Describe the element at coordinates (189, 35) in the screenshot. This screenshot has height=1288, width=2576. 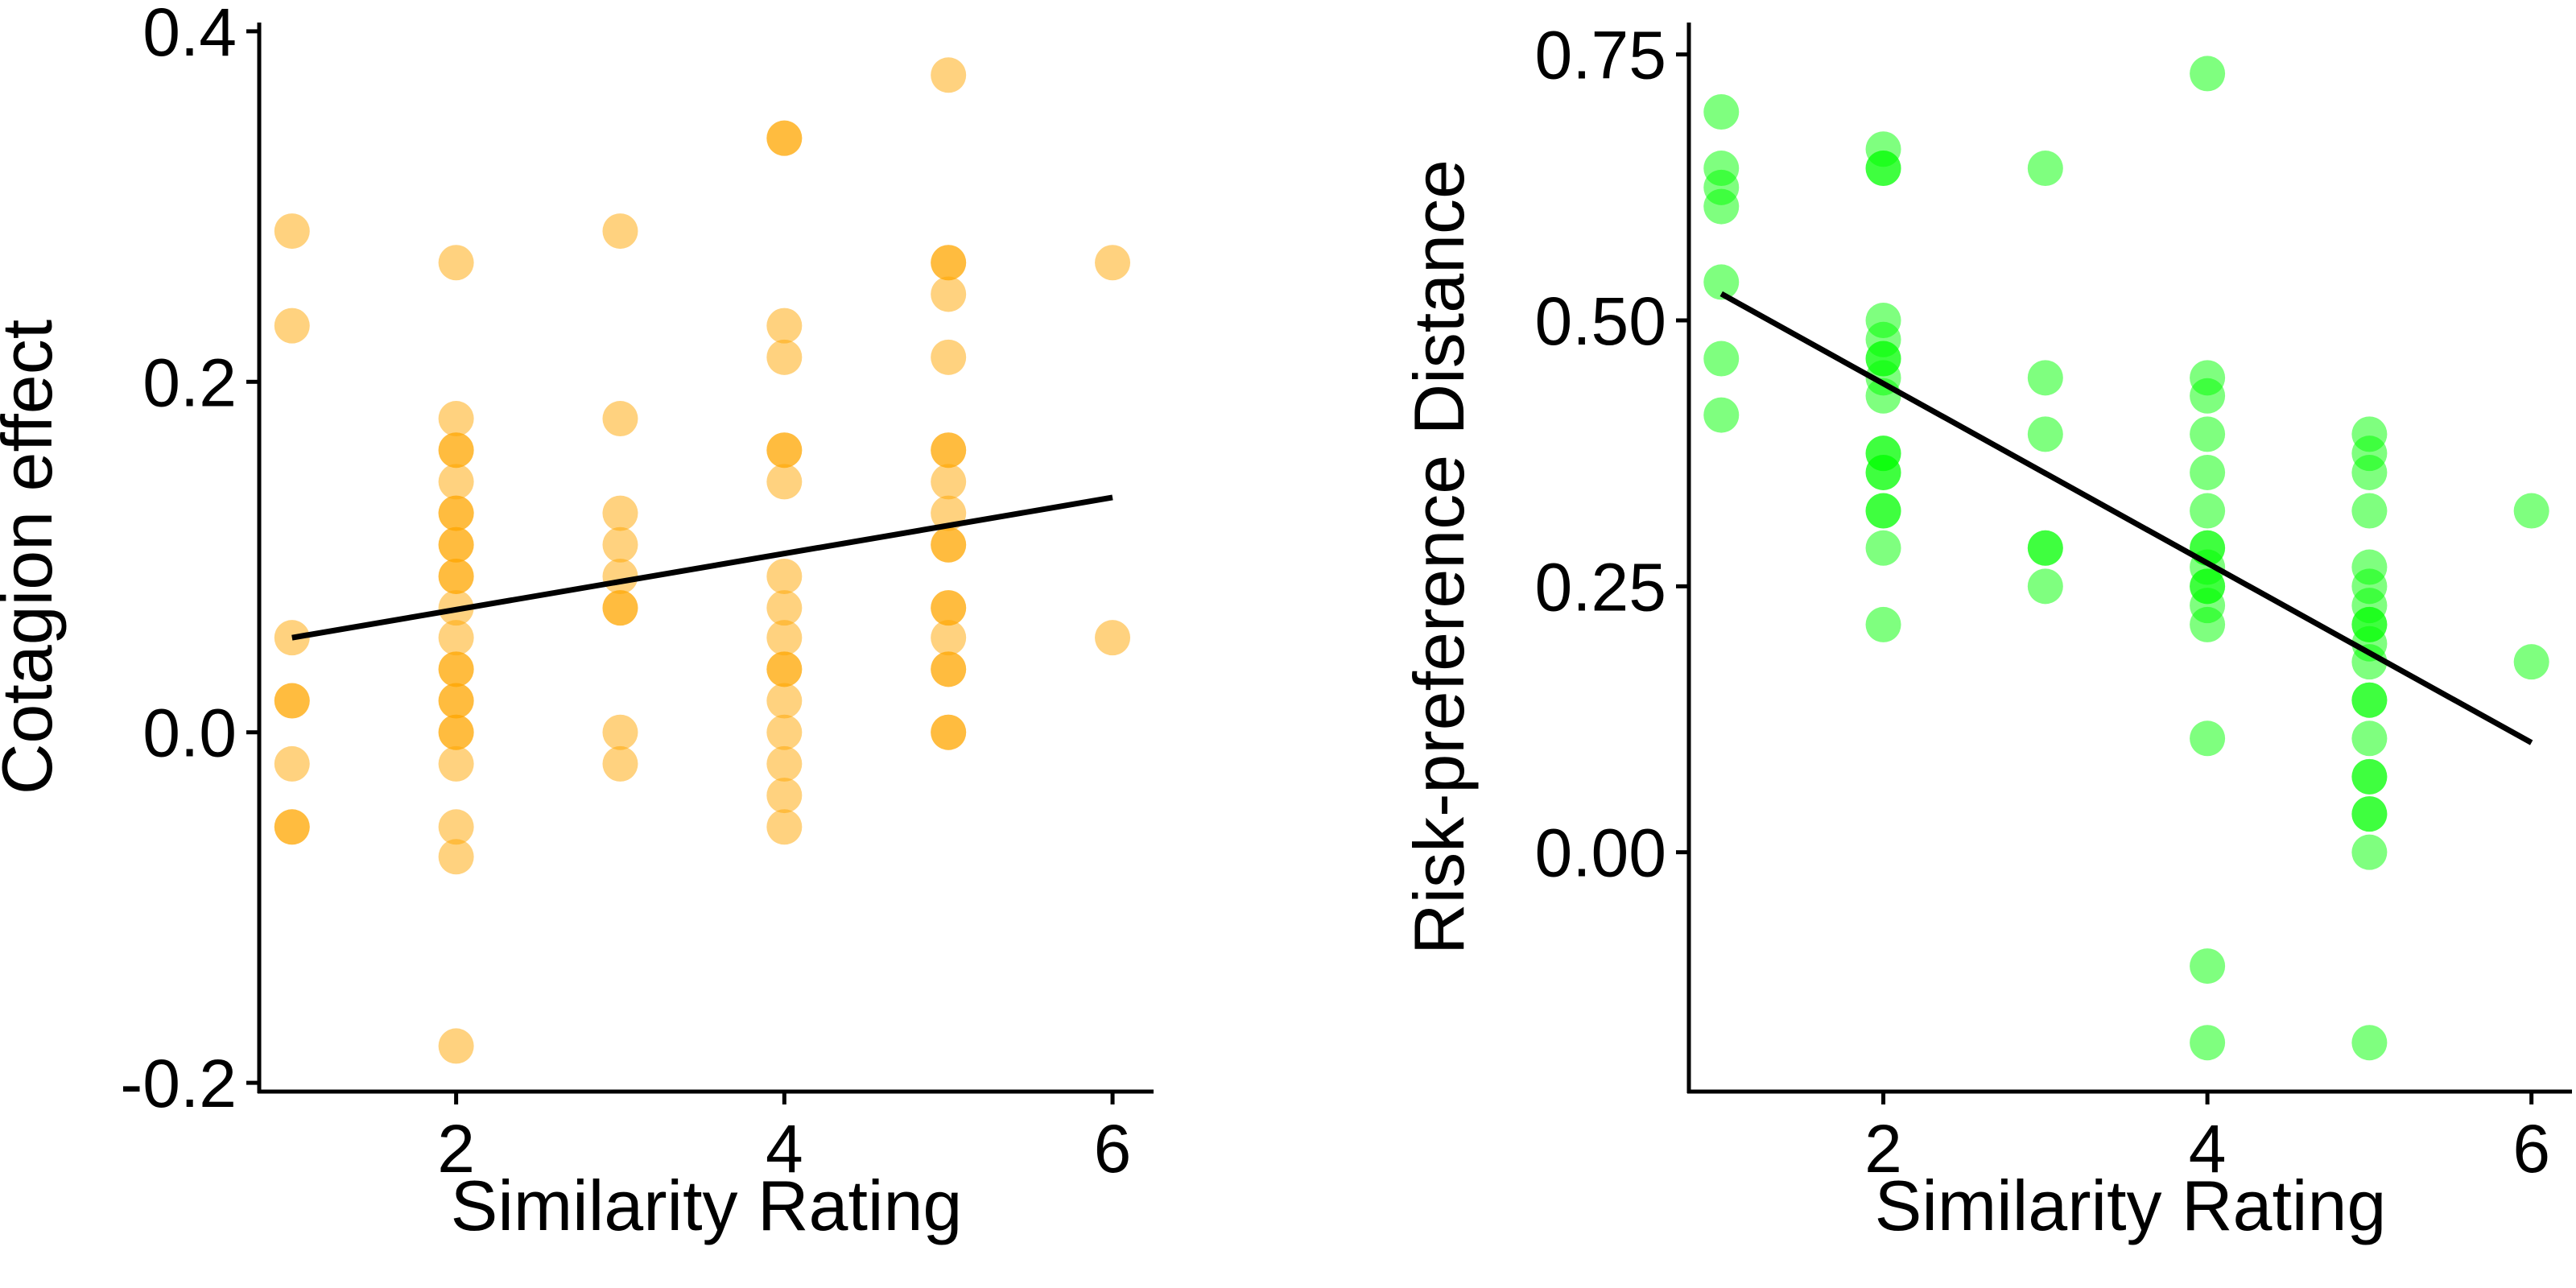
I see `y-tick-label: 0.4` at that location.